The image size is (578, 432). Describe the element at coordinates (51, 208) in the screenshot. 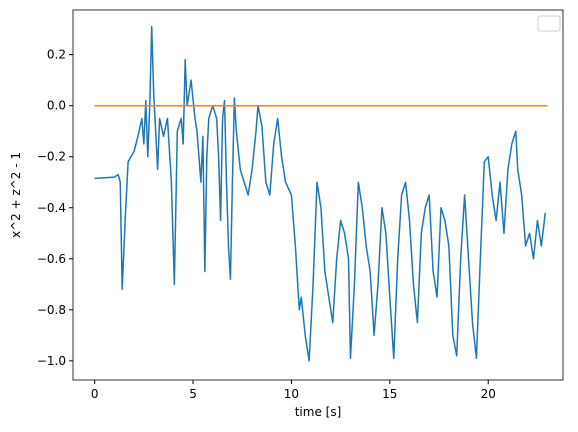

I see `y-tick-label: −0.4` at that location.